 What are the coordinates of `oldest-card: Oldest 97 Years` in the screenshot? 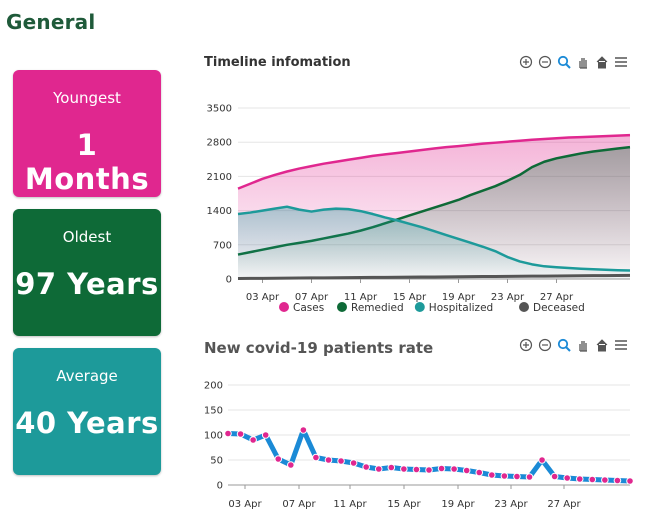 It's located at (87, 272).